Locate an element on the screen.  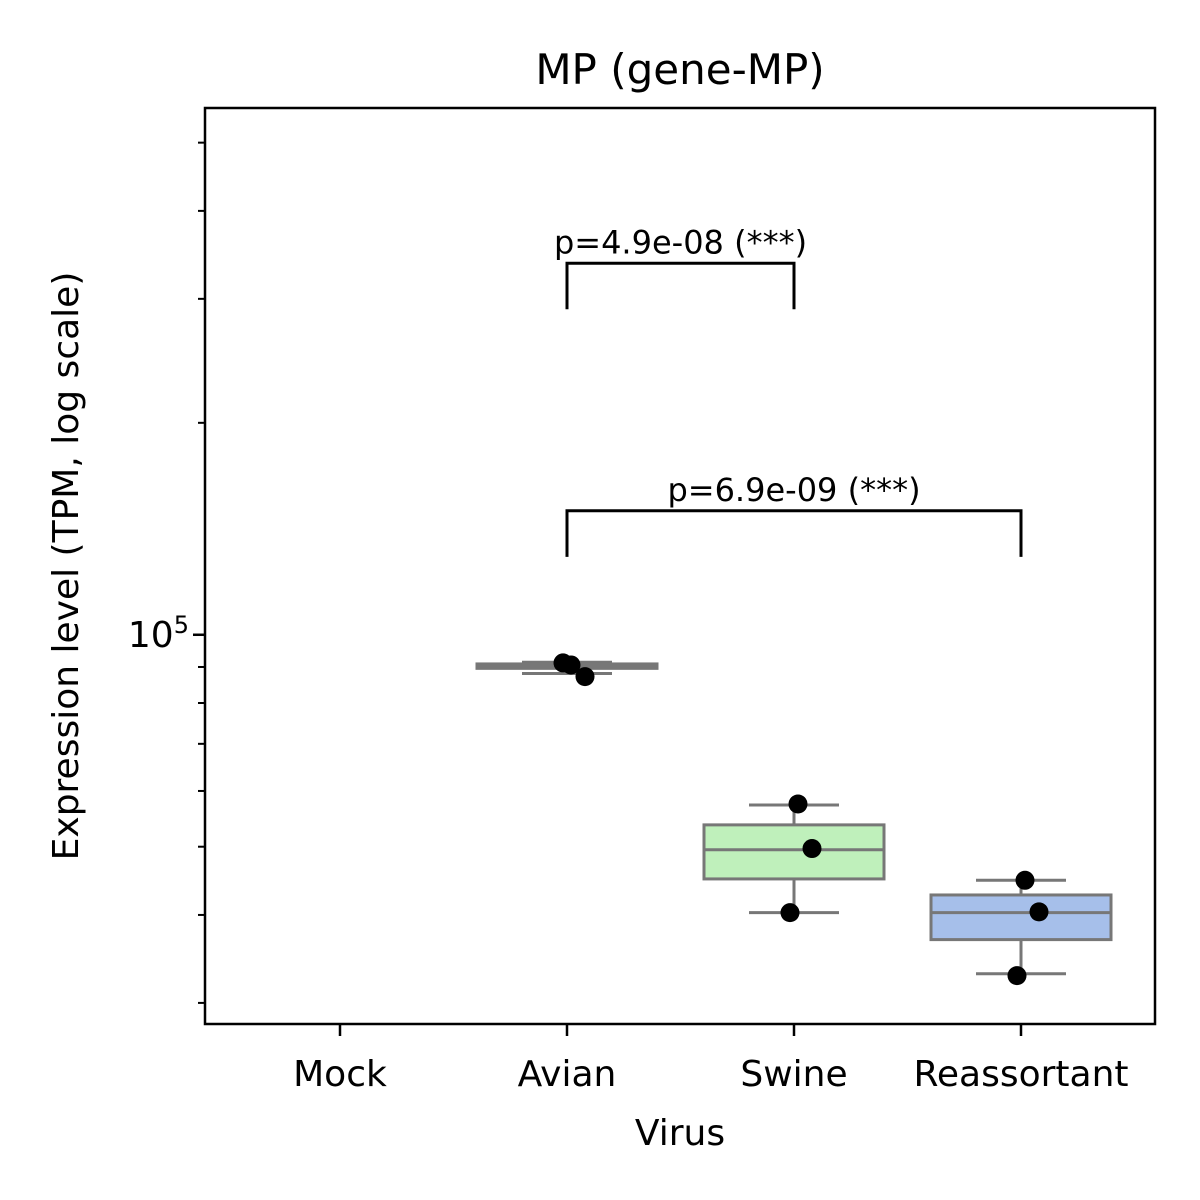
box-reassortant is located at coordinates (1021, 927).